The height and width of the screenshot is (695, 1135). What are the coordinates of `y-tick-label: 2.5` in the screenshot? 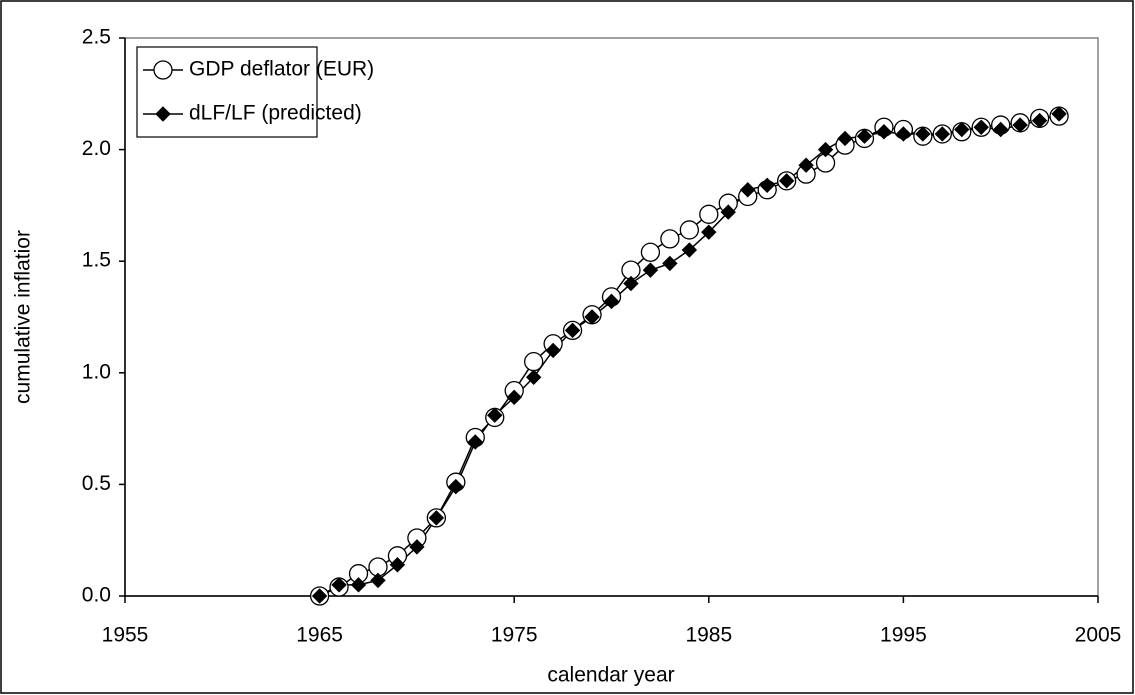 It's located at (96, 37).